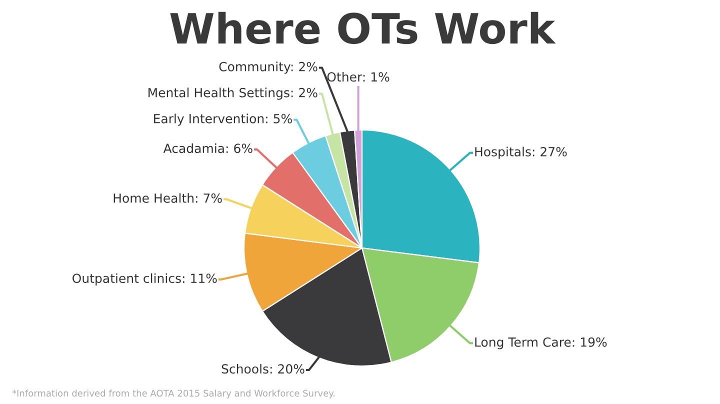  What do you see at coordinates (223, 120) in the screenshot?
I see `slice-label: Early Intervention: 5%` at bounding box center [223, 120].